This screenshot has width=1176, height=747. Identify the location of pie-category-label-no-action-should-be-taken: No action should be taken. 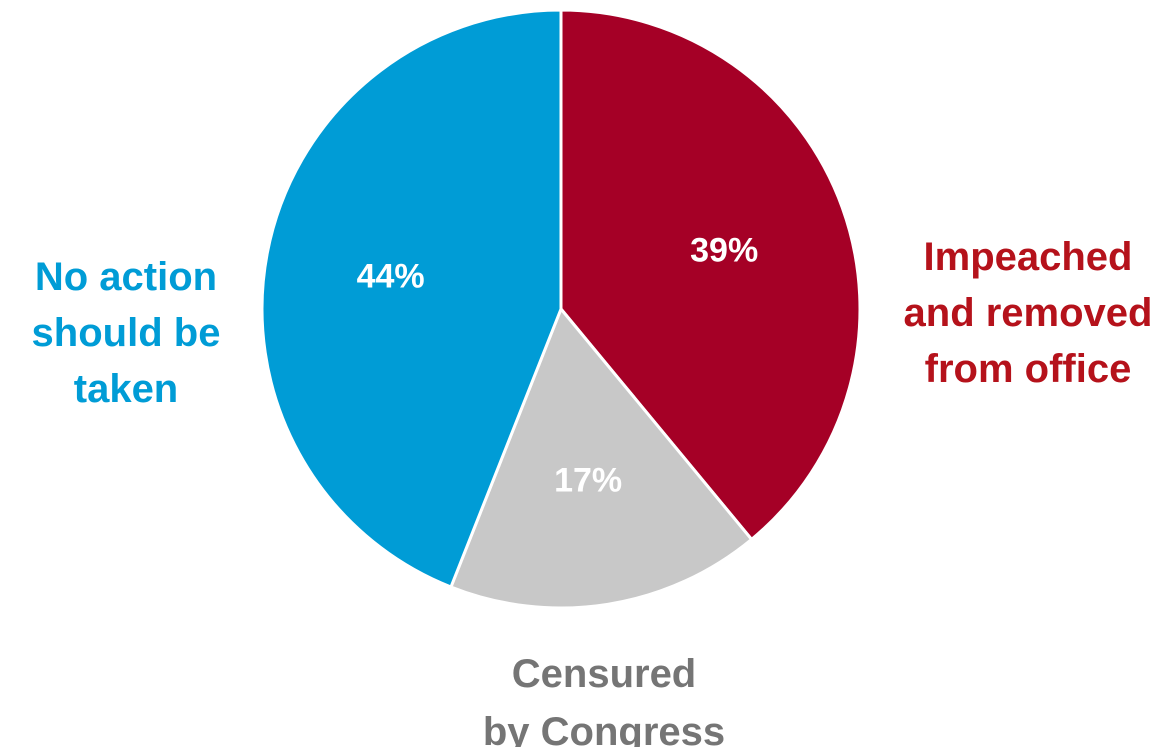
(126, 333).